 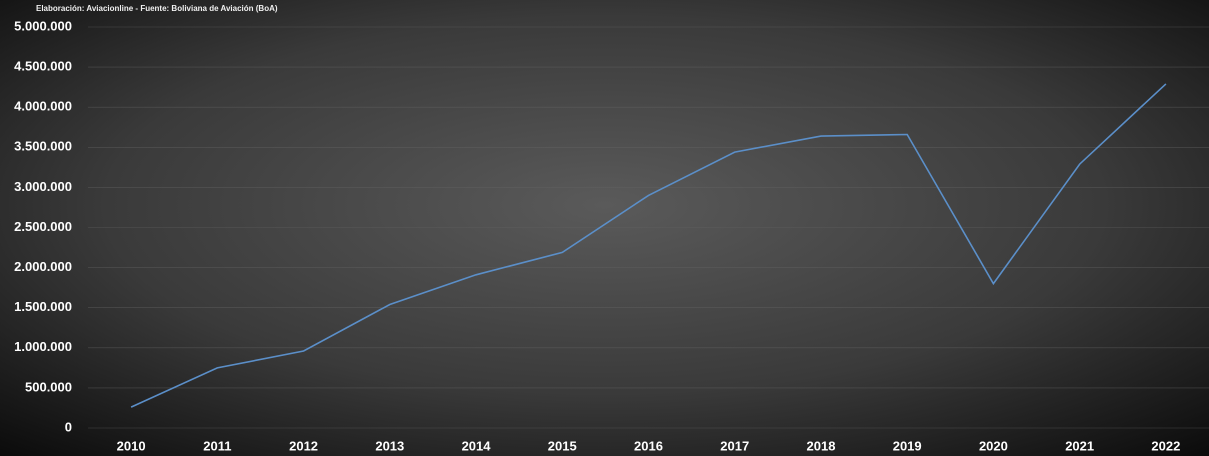 I want to click on y-tick-label: 2.500.000, so click(x=43, y=226).